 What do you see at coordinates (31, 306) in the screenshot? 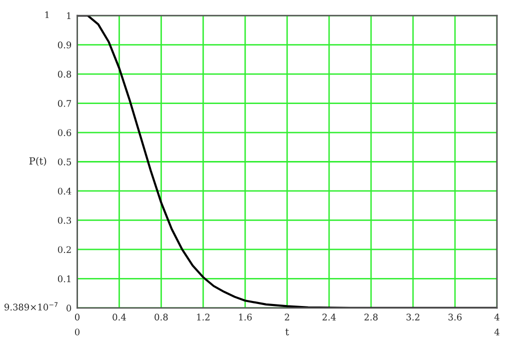
I see `text: 9.389×10$^{−7}$` at bounding box center [31, 306].